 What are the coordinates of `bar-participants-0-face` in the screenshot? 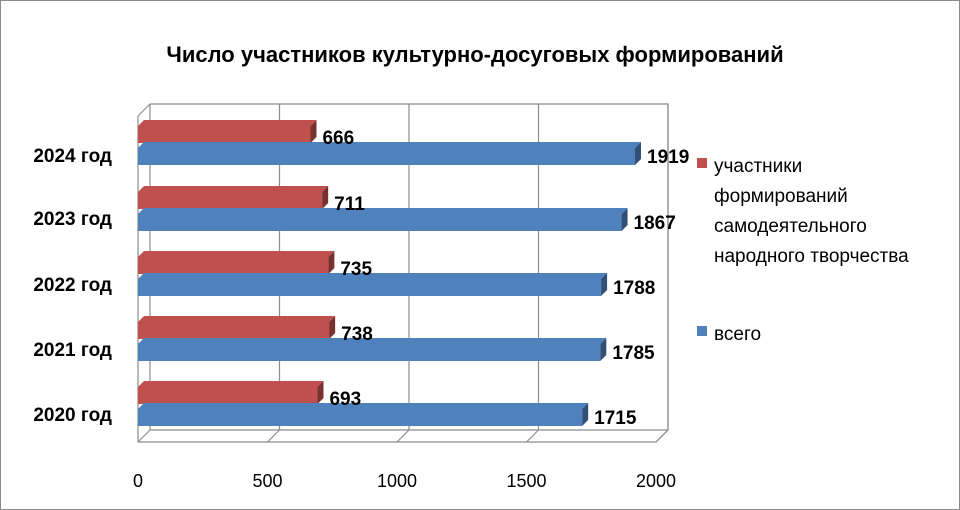 It's located at (228, 395).